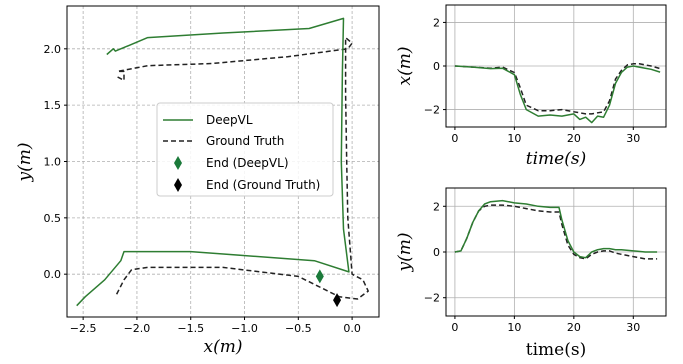 The width and height of the screenshot is (683, 364). What do you see at coordinates (245, 141) in the screenshot?
I see `legend-ground-truth-label: Ground Truth` at bounding box center [245, 141].